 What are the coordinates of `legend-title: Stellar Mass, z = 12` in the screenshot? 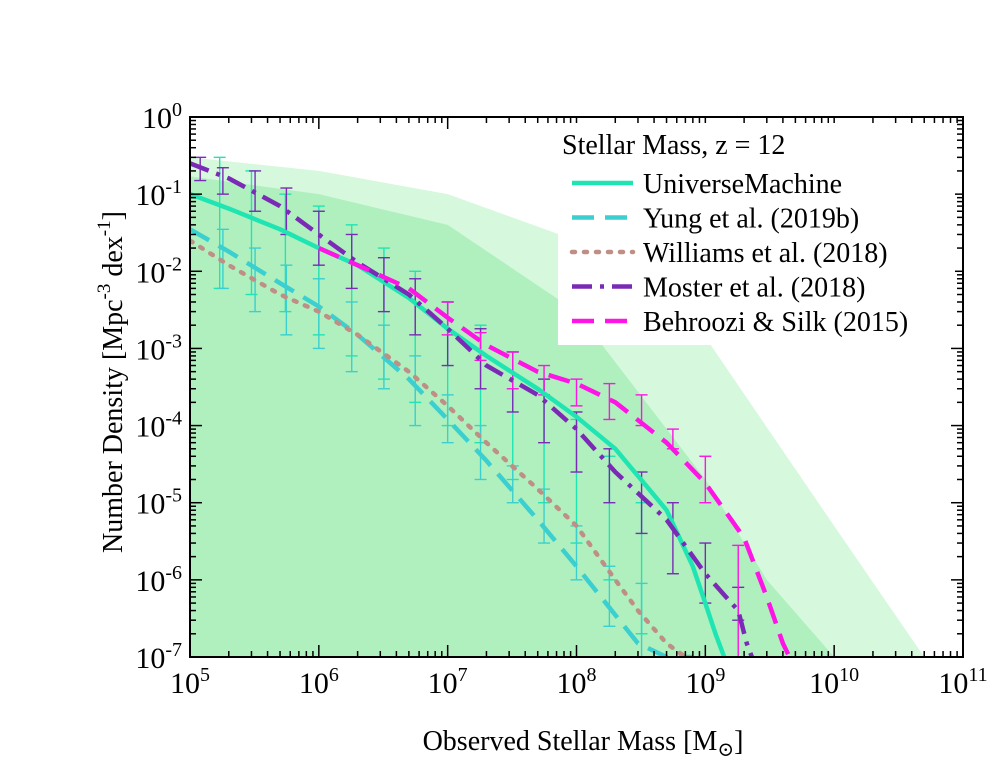 It's located at (673, 145).